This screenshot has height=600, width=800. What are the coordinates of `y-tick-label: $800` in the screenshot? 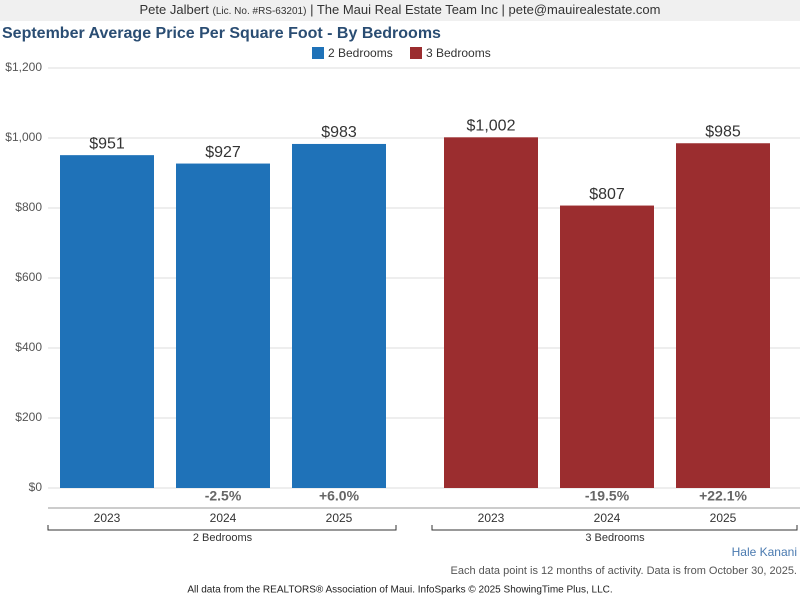 It's located at (28, 207).